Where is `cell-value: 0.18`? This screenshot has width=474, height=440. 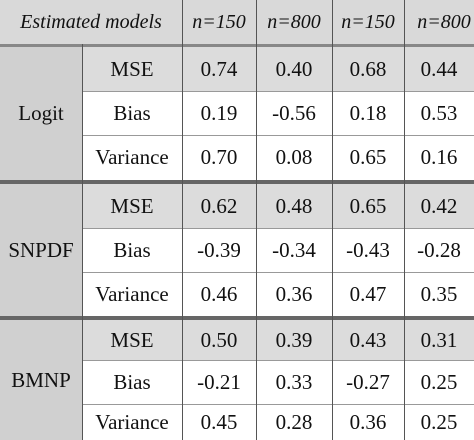 cell-value: 0.18 is located at coordinates (368, 112).